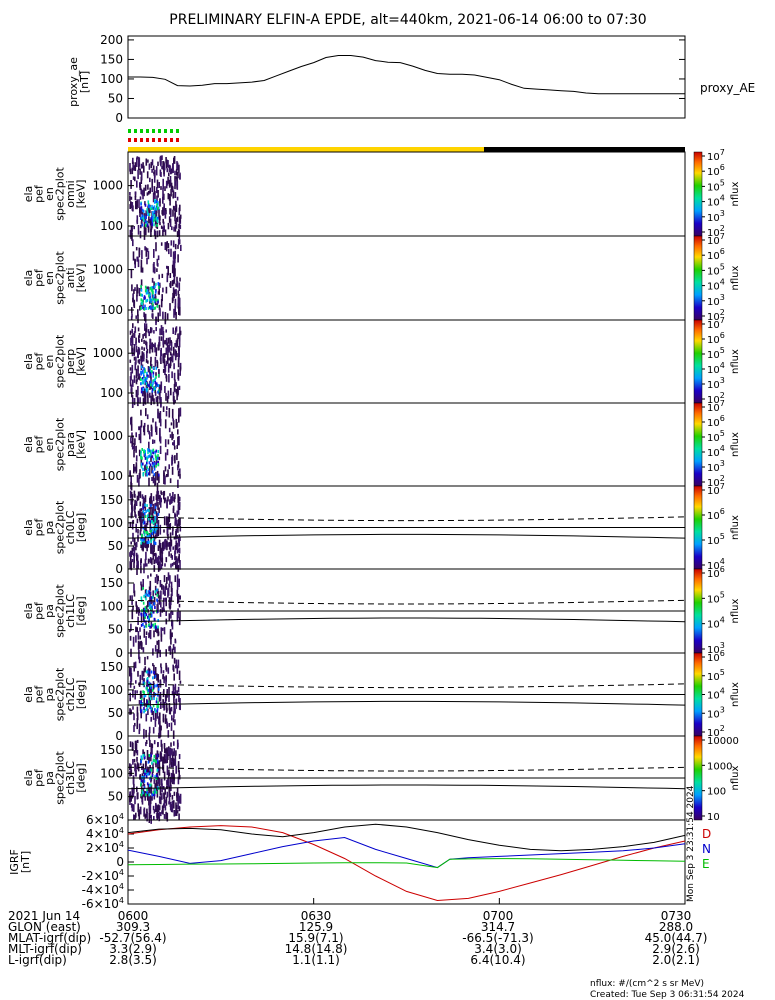 This screenshot has width=775, height=1000. What do you see at coordinates (119, 569) in the screenshot?
I see `pa-tick-label: 0` at bounding box center [119, 569].